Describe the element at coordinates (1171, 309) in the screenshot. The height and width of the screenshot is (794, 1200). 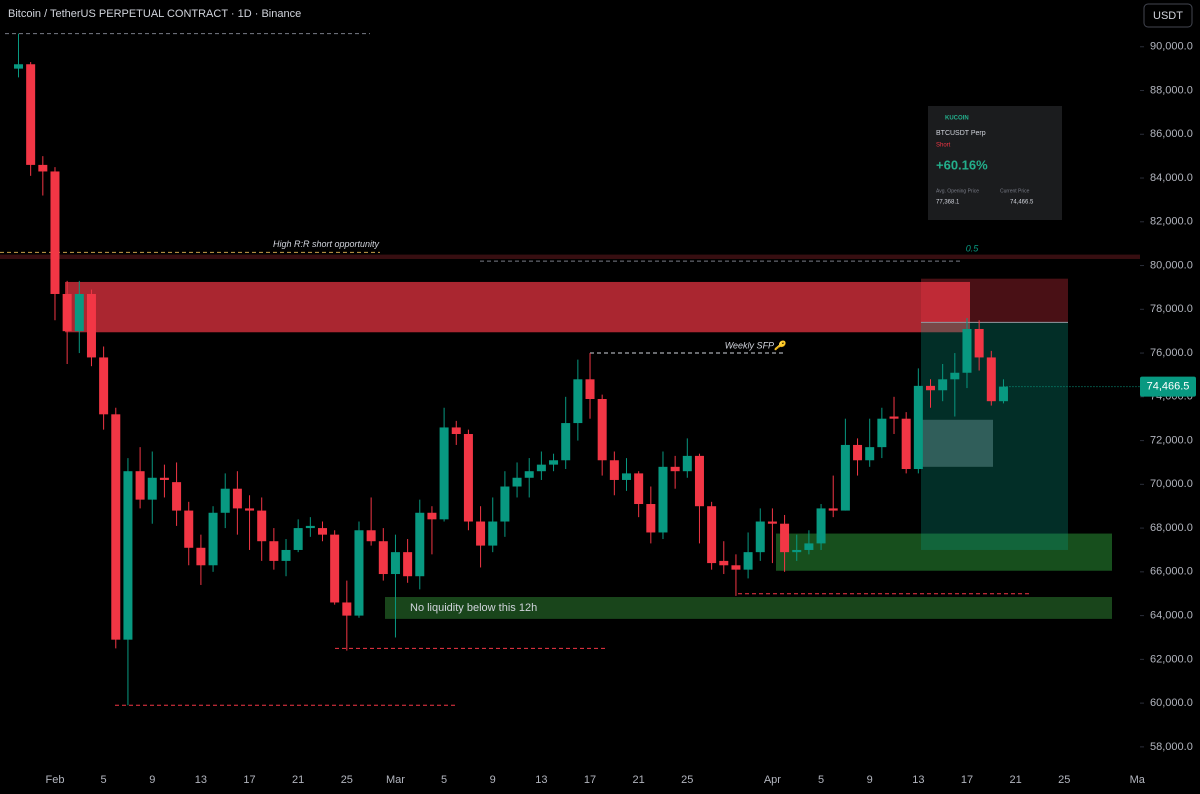
I see `y-tick-label: 78,000.0` at that location.